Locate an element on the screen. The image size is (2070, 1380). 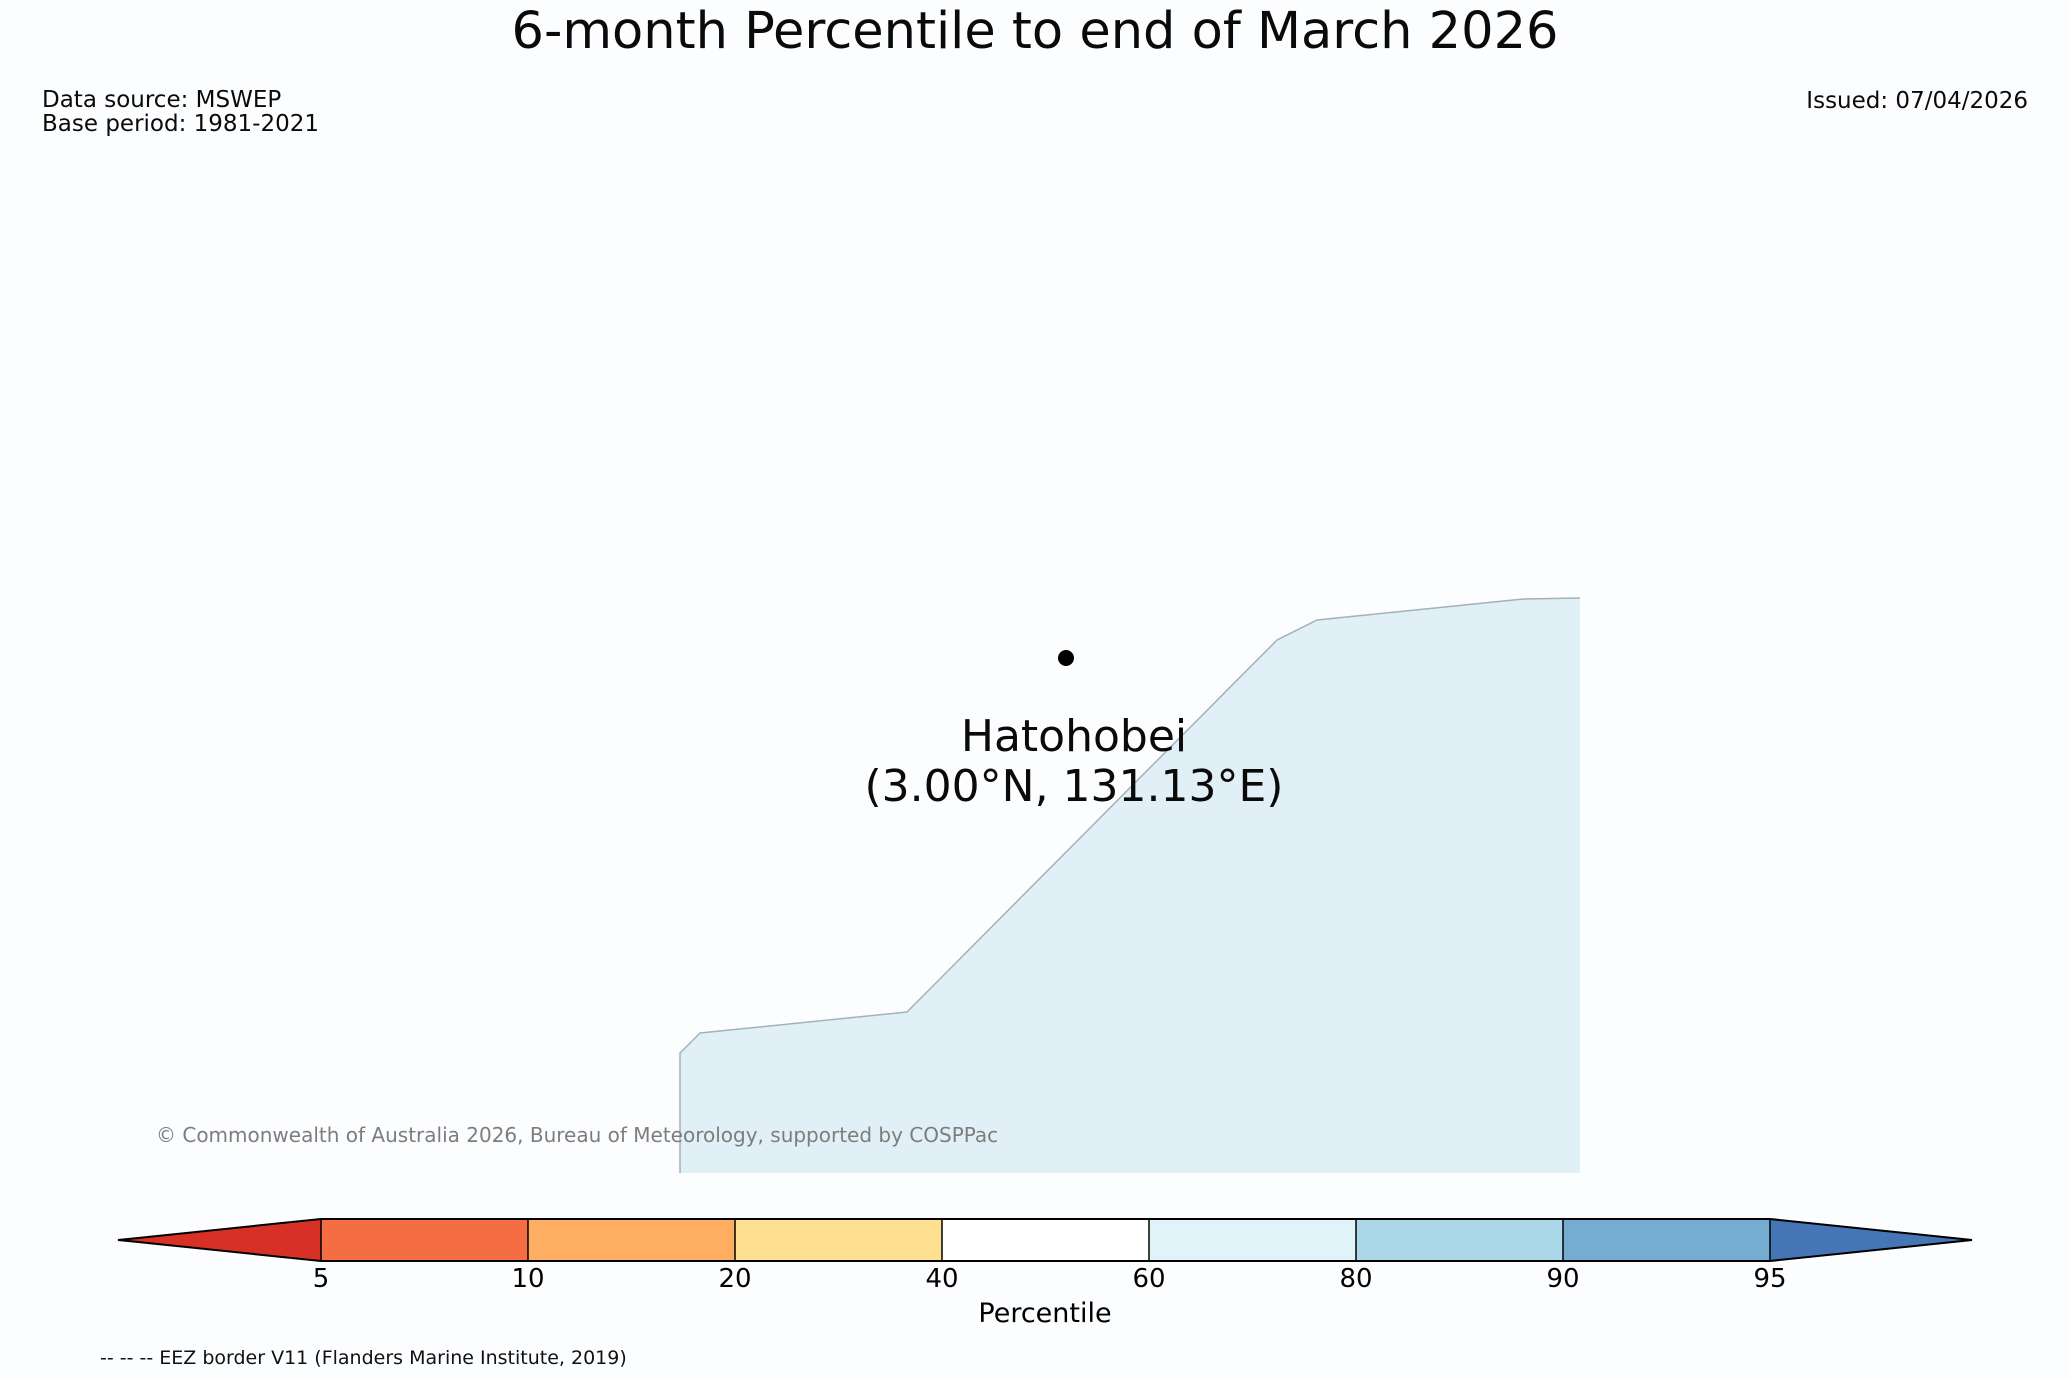
colorbar-left-arrow is located at coordinates (219, 1240).